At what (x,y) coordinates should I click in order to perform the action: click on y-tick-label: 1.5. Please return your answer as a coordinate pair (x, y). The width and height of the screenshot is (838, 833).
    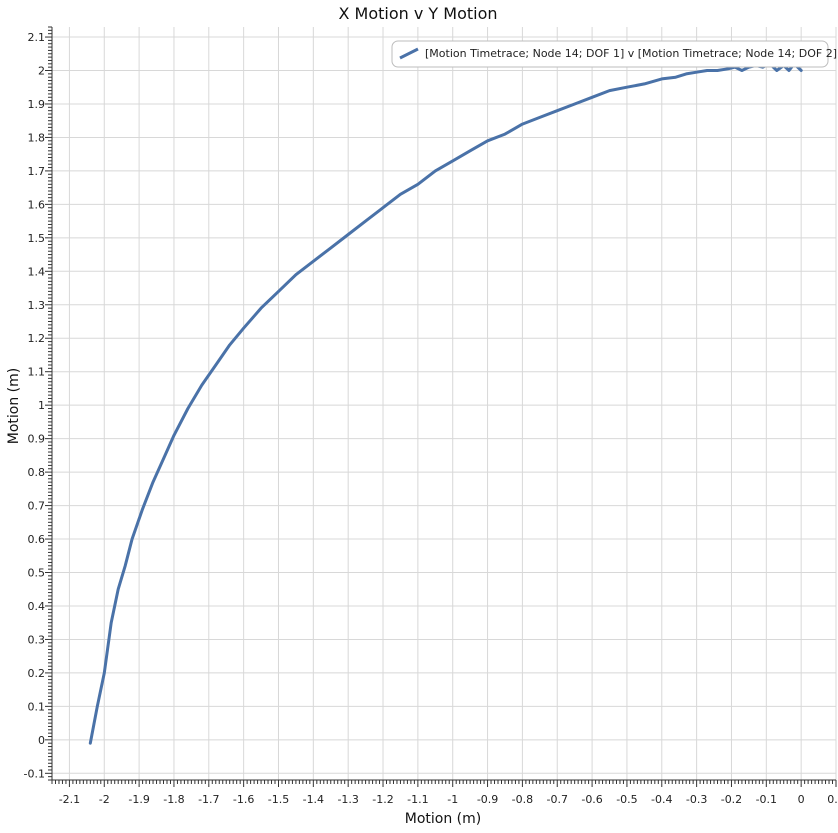
    Looking at the image, I should click on (37, 238).